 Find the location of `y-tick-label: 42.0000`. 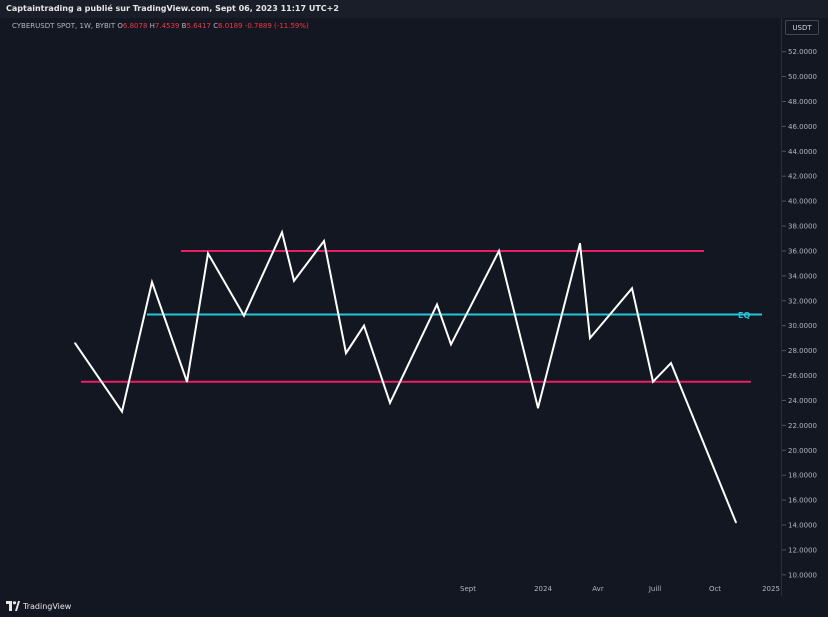

y-tick-label: 42.0000 is located at coordinates (802, 177).